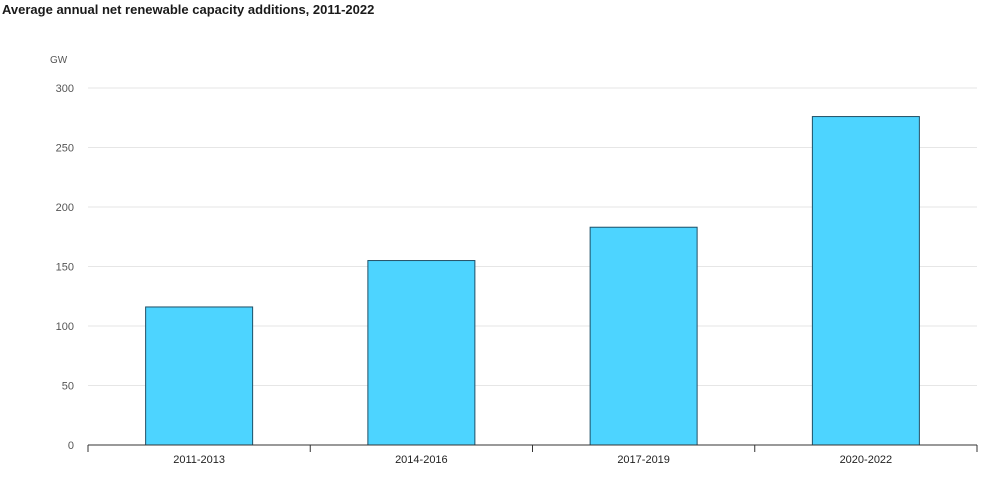  Describe the element at coordinates (199, 460) in the screenshot. I see `x-category-label: 2011-2013` at that location.